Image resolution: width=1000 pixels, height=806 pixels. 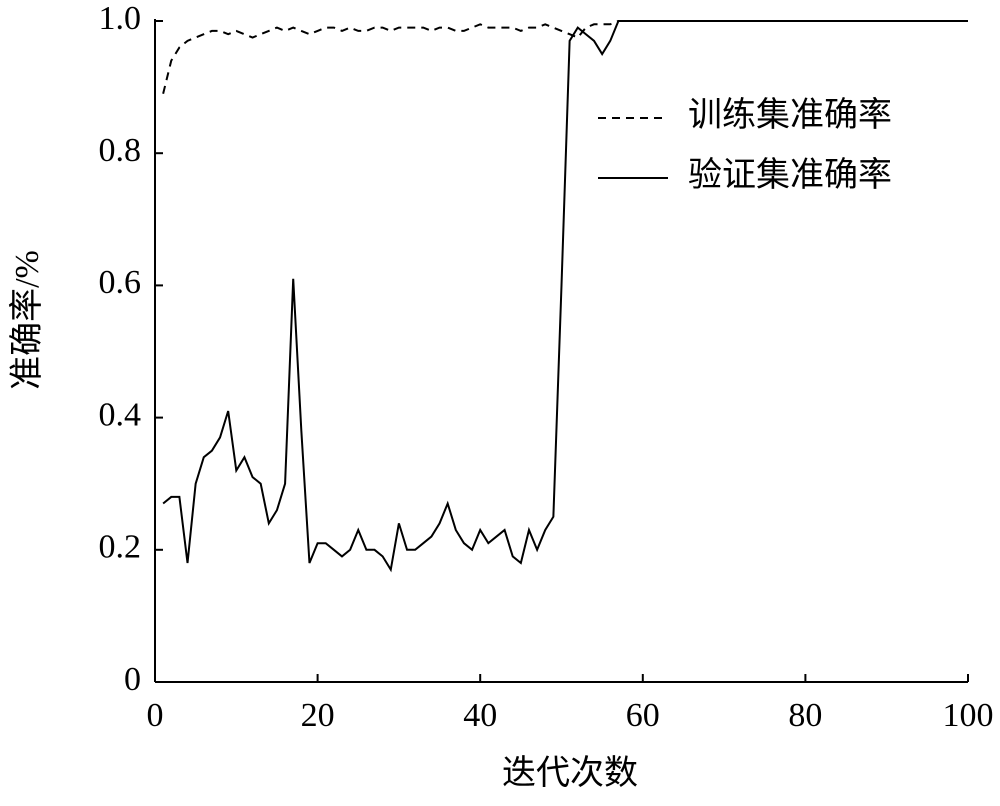 What do you see at coordinates (968, 715) in the screenshot?
I see `x-tick-label: 100` at bounding box center [968, 715].